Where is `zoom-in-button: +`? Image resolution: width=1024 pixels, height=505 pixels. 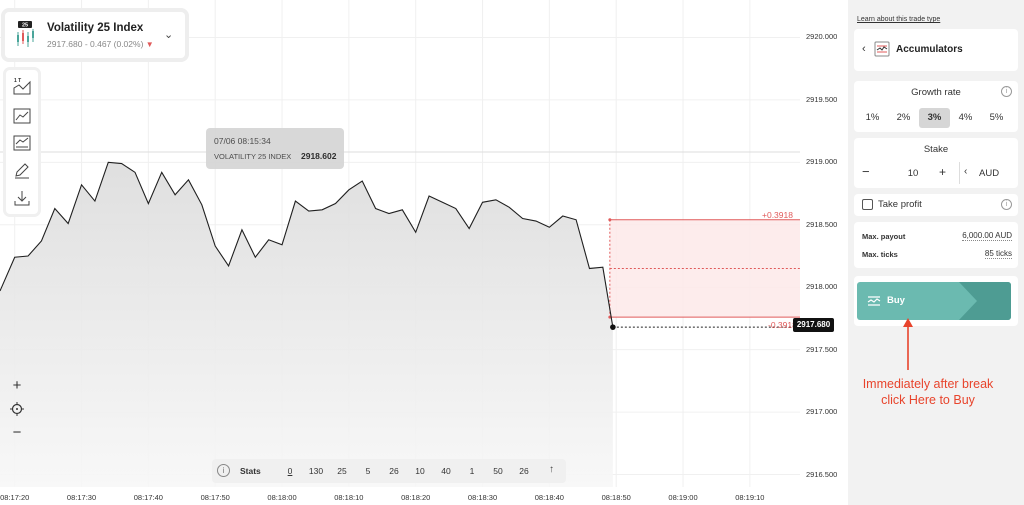 zoom-in-button: + is located at coordinates (17, 385).